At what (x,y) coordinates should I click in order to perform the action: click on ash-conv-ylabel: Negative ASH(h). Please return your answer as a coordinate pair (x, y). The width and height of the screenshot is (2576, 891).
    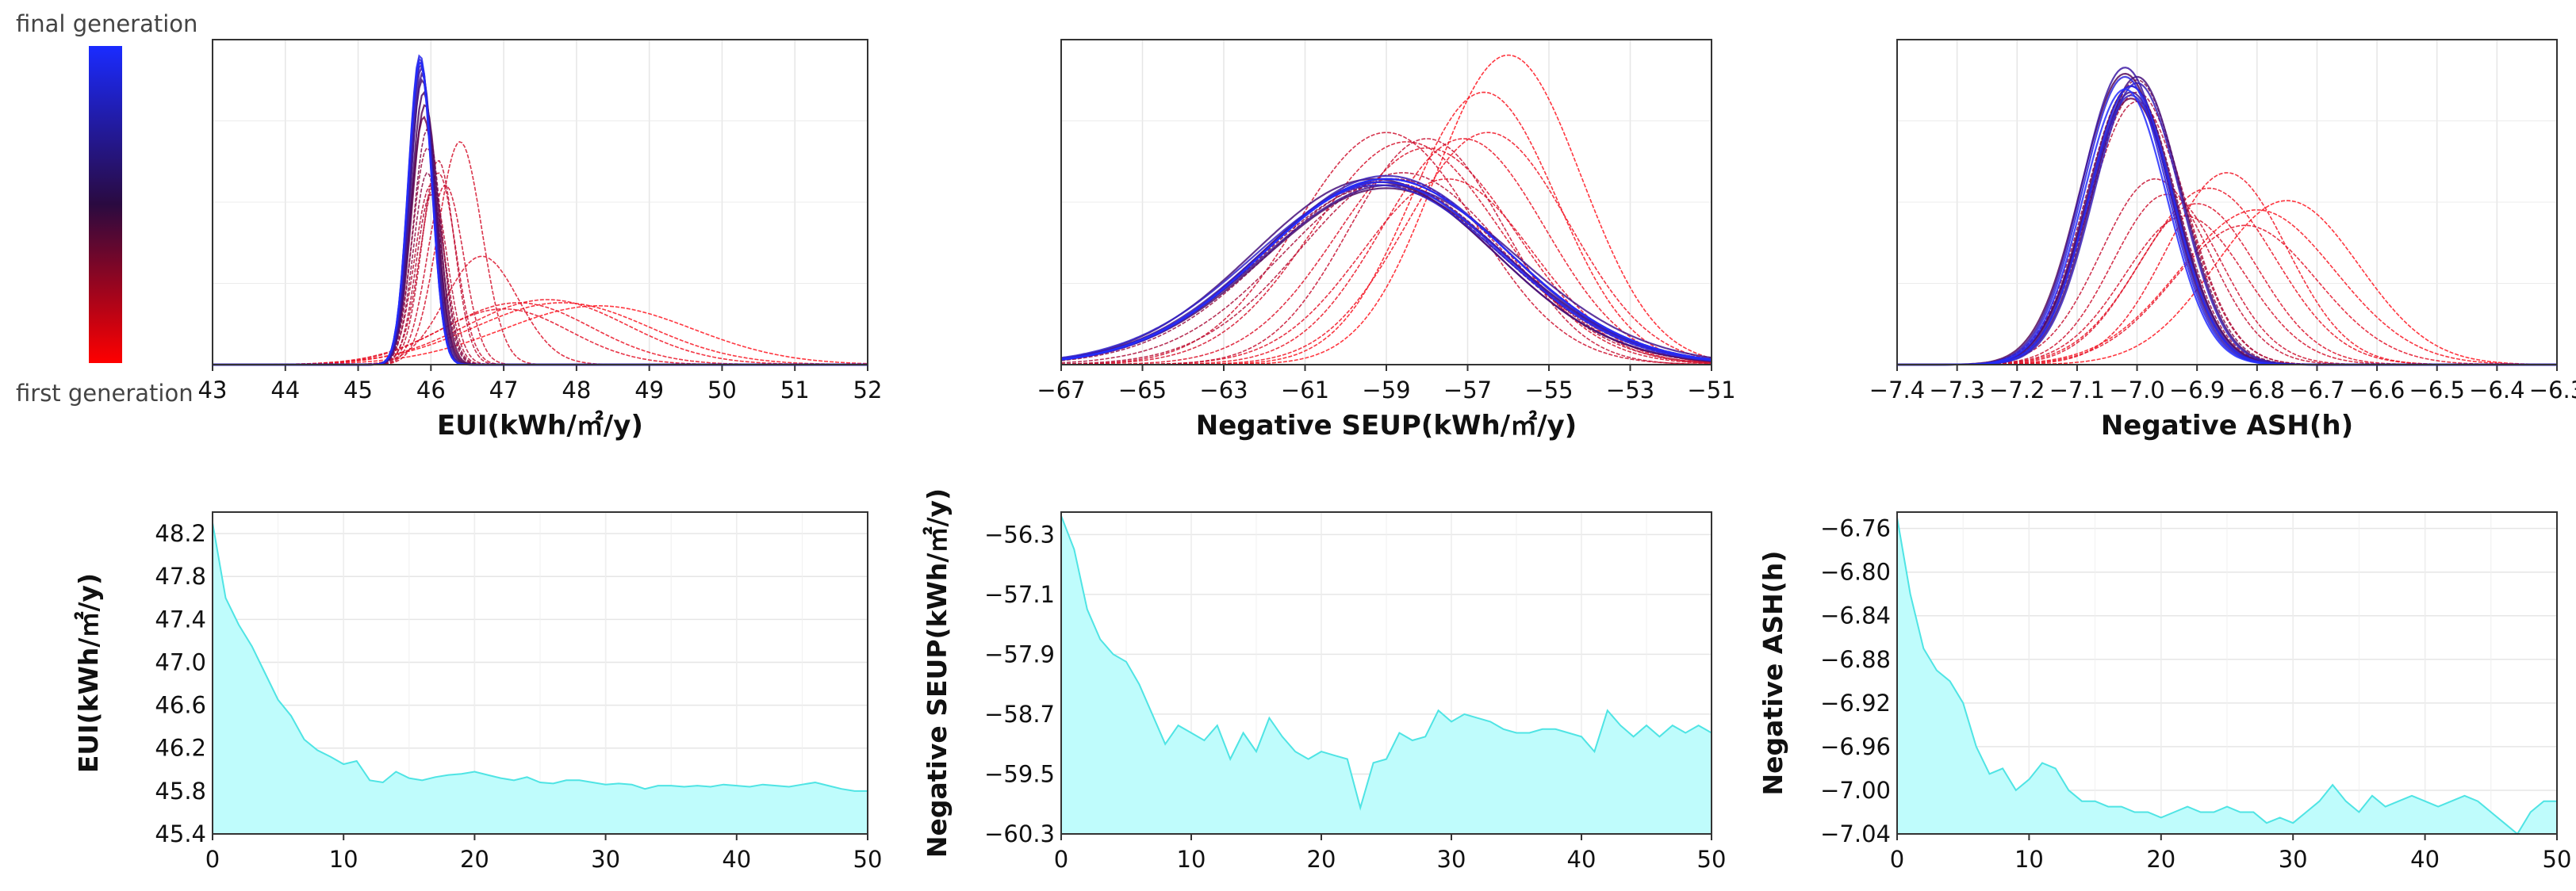
    Looking at the image, I should click on (1773, 673).